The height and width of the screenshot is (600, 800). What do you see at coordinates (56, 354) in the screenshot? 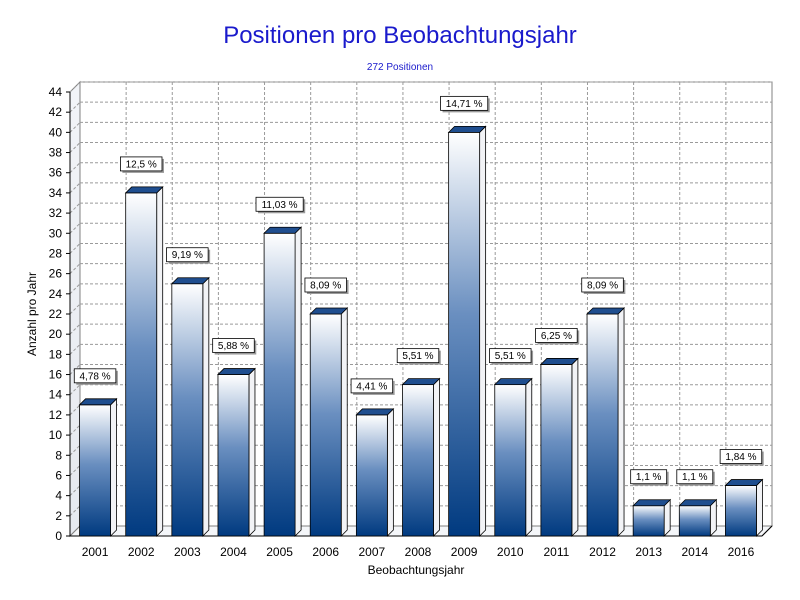
I see `y-tick-label: 18` at bounding box center [56, 354].